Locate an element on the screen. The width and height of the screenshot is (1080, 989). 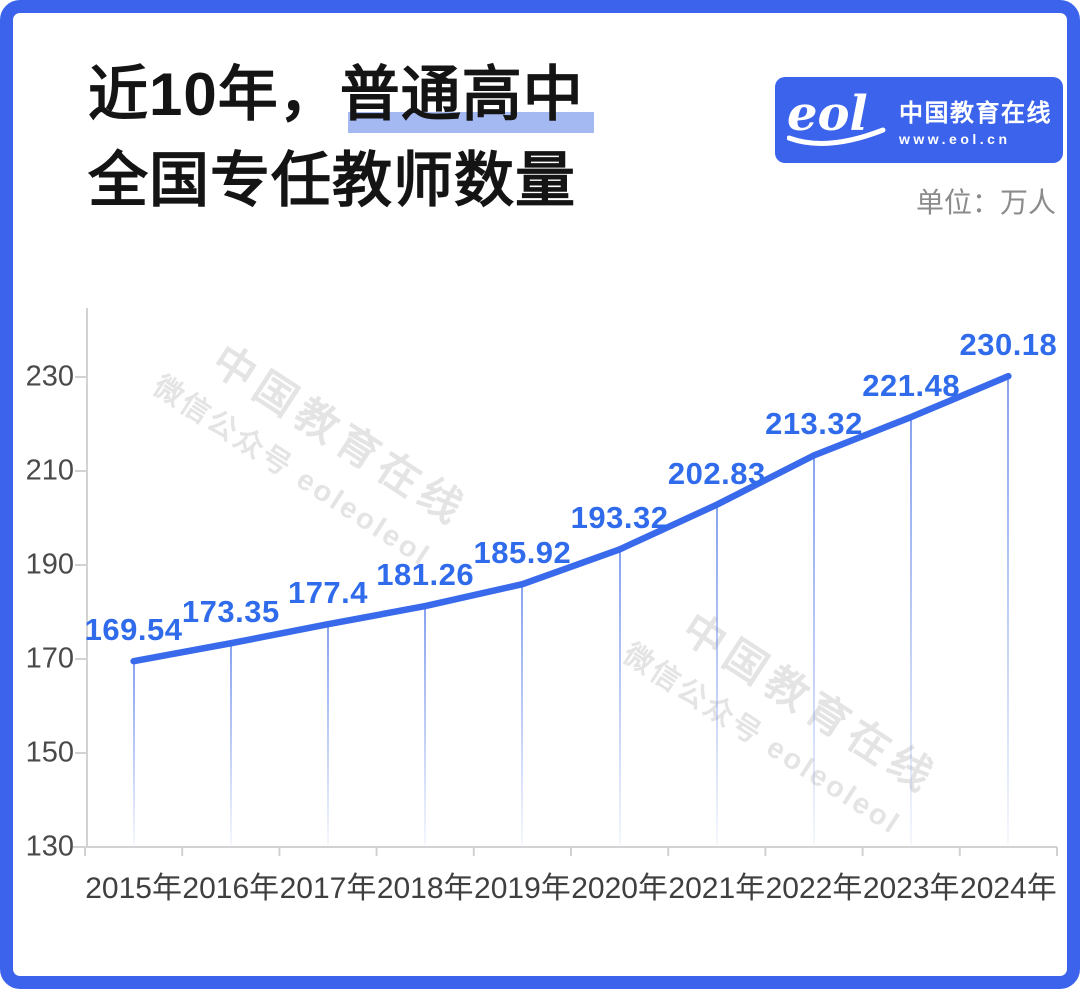
svg-text: eol is located at coordinates (827, 115).